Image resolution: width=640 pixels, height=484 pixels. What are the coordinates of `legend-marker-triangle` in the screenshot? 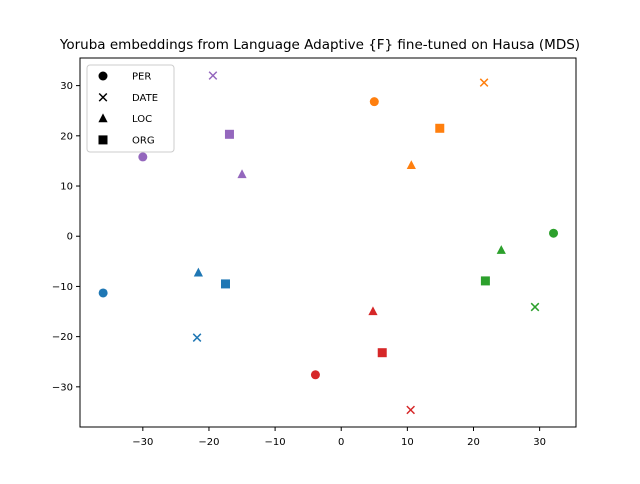 It's located at (103, 118).